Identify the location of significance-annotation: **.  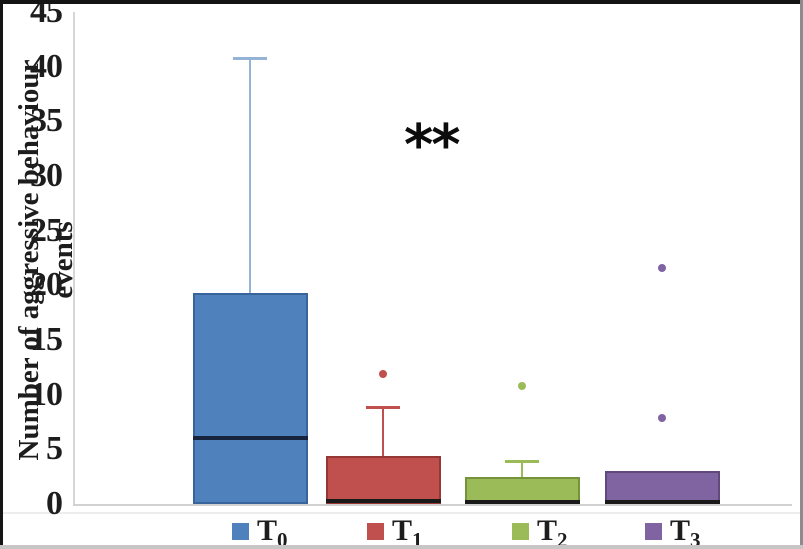
(432, 145).